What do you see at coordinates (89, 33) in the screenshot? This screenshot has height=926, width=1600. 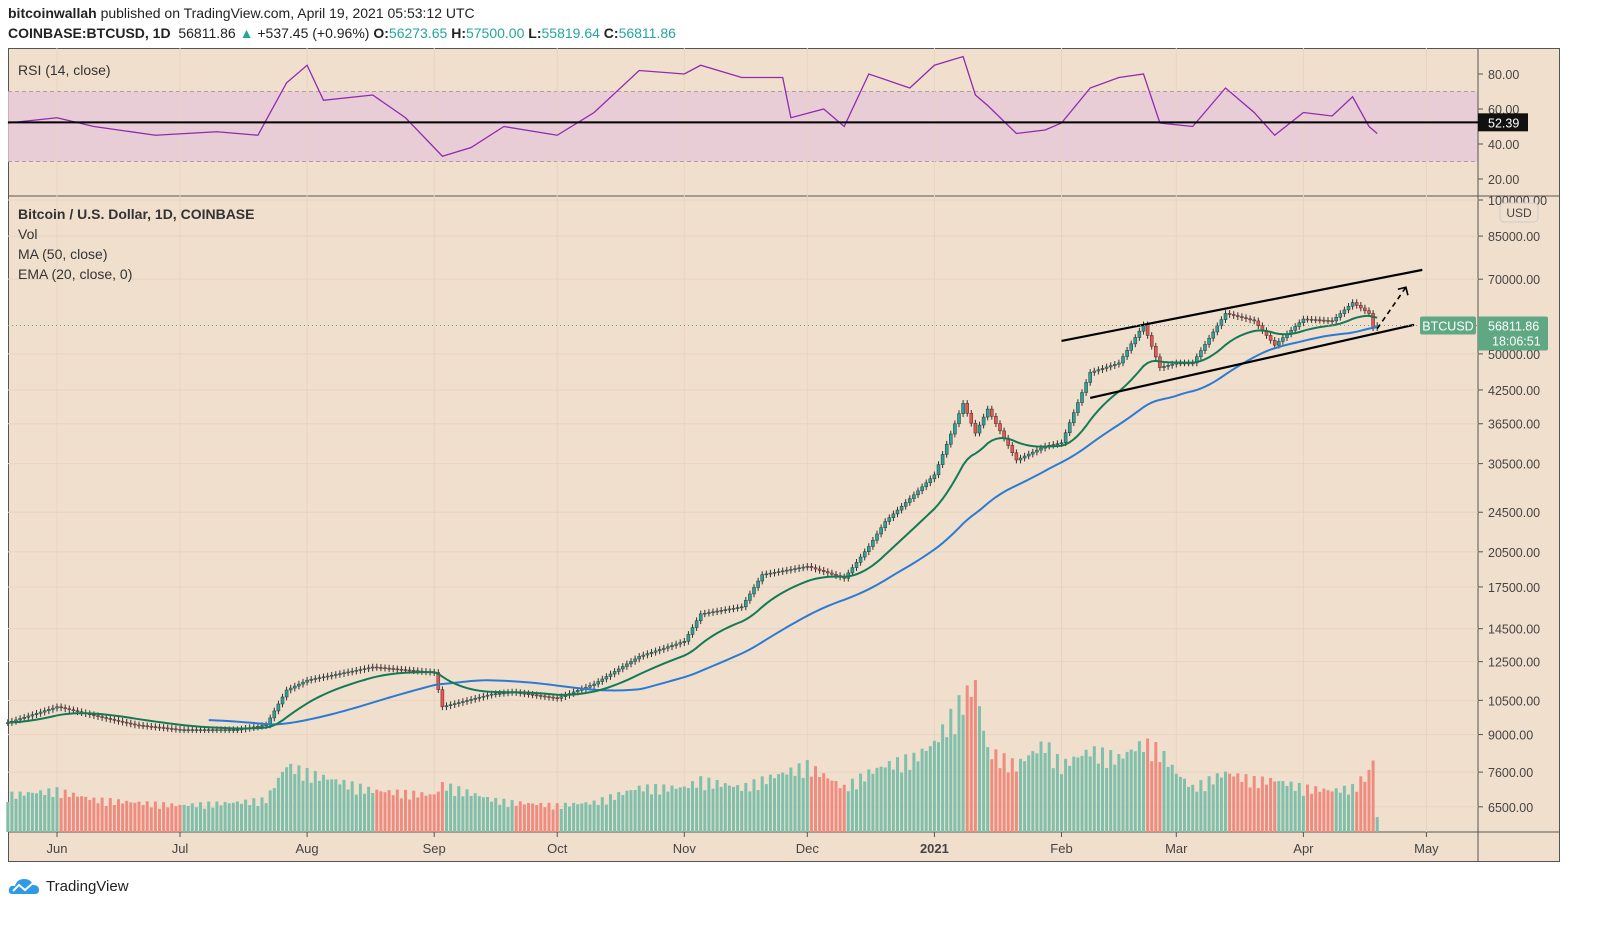 I see `symbol: COINBASE:BTCUSD, 1D` at bounding box center [89, 33].